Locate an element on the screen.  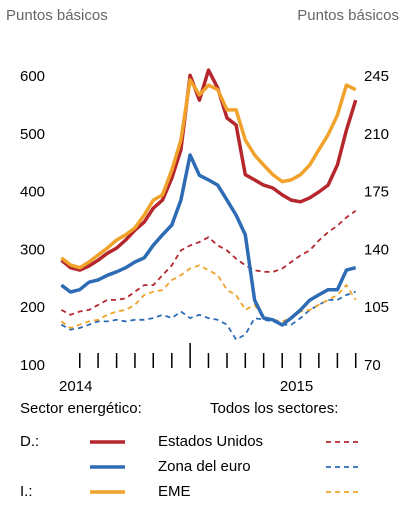
y-axis-label: Puntos básicos is located at coordinates (57, 15).